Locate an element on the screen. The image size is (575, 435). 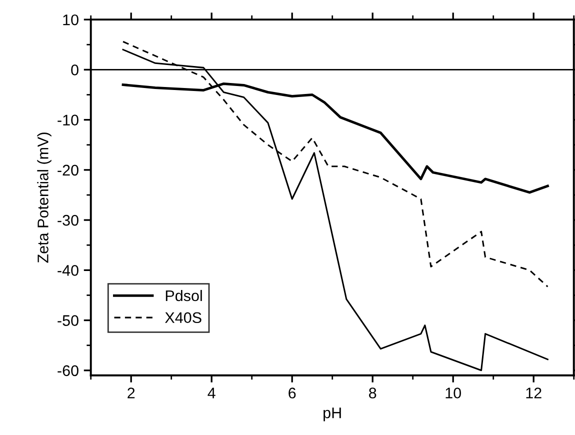
y-tick-label: 10 is located at coordinates (70, 20).